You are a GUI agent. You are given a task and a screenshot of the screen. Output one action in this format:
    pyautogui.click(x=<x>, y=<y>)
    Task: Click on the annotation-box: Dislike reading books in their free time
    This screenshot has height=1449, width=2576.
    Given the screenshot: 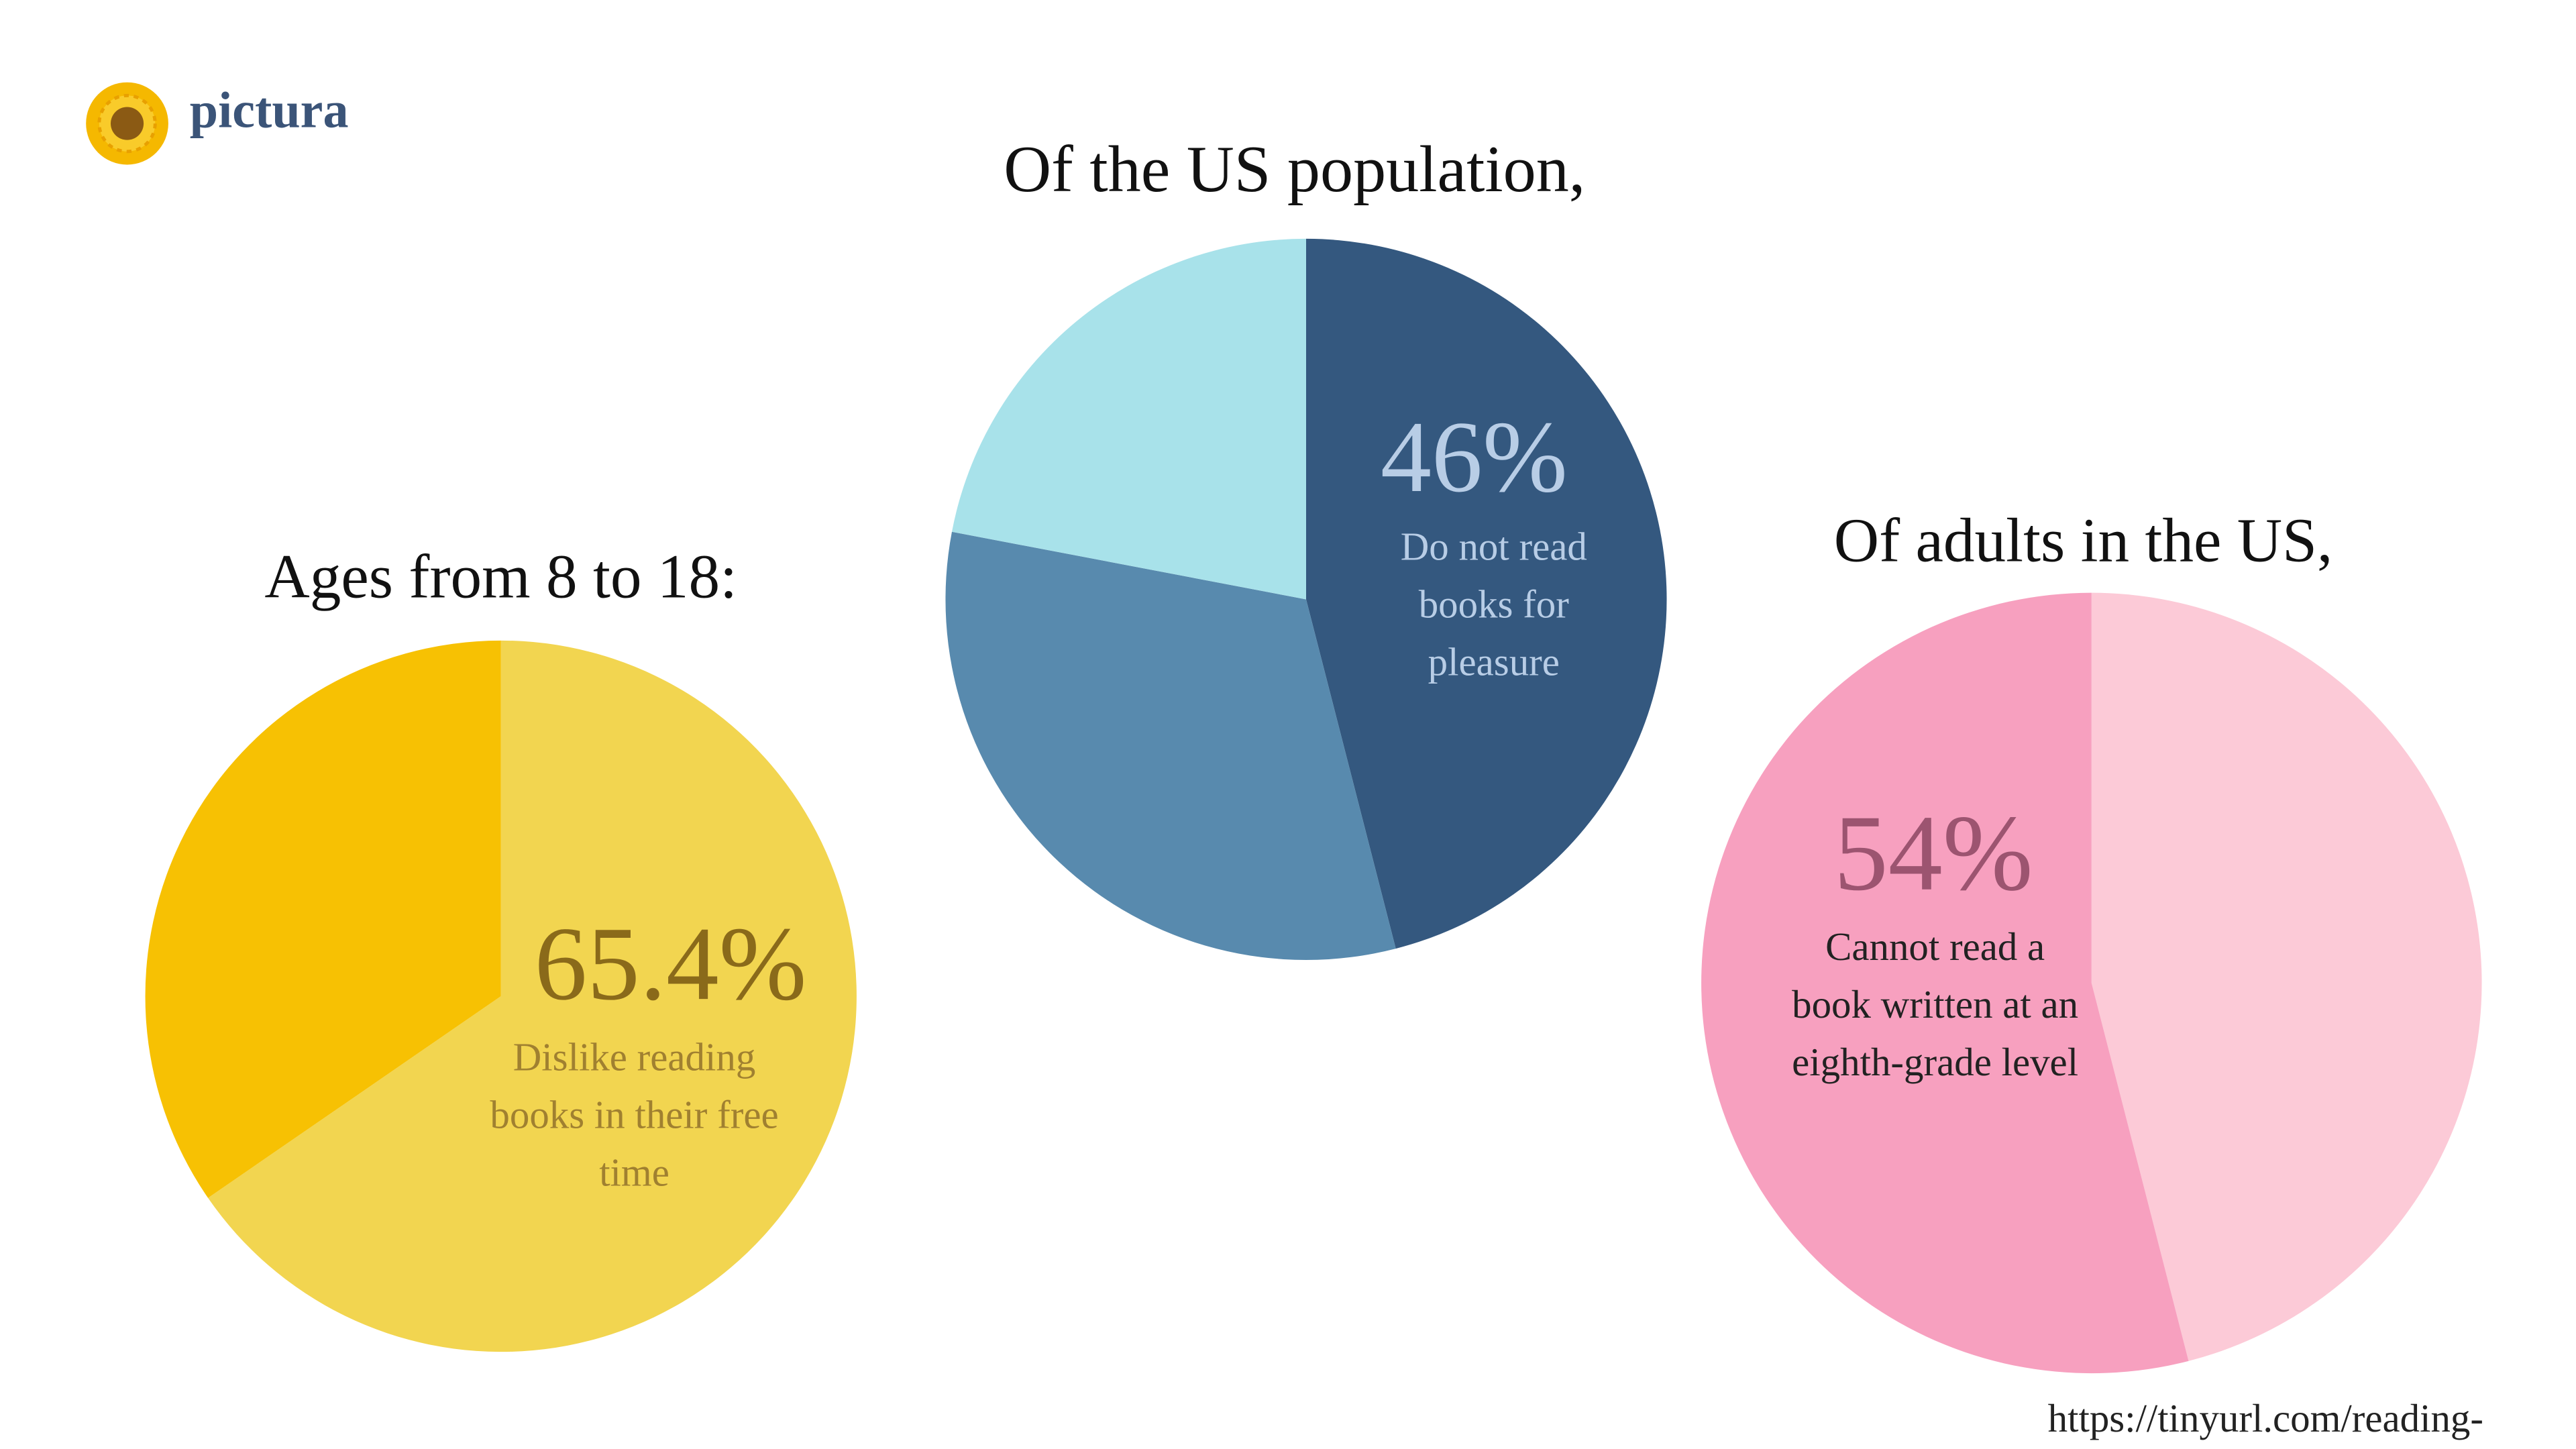 What is the action you would take?
    pyautogui.click(x=634, y=1116)
    